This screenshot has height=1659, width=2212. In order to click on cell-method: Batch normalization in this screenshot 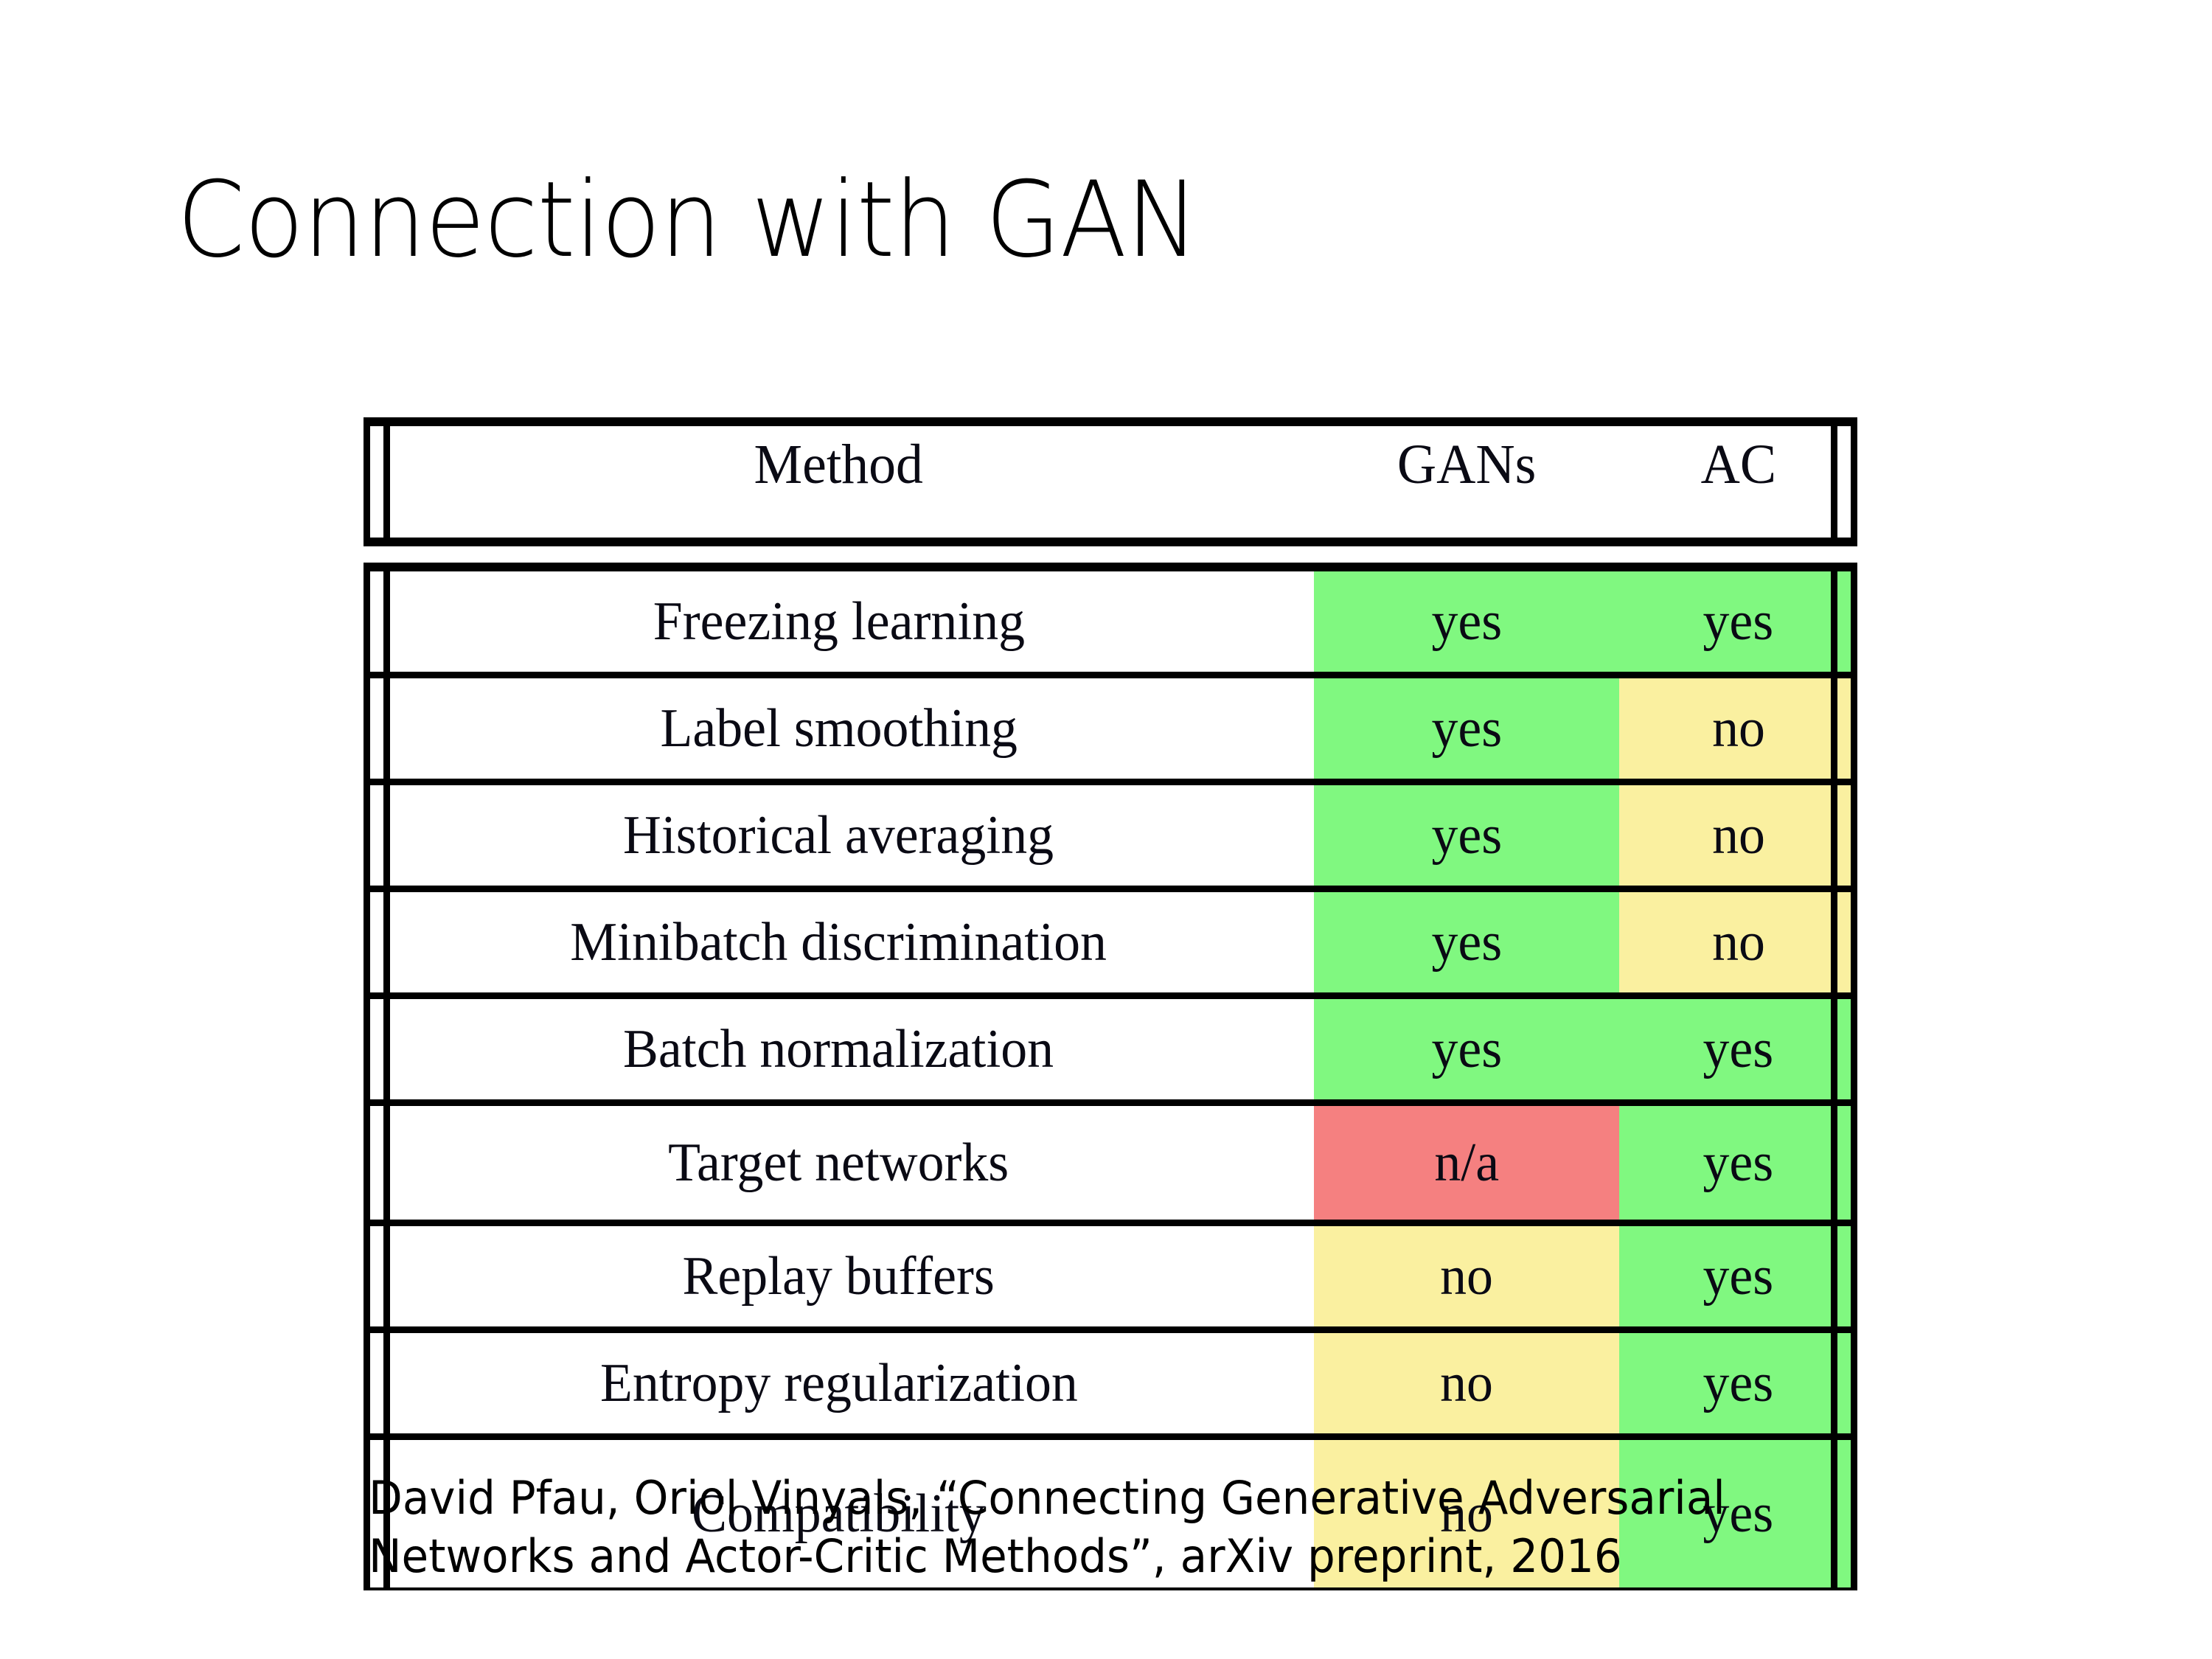, I will do `click(839, 1049)`.